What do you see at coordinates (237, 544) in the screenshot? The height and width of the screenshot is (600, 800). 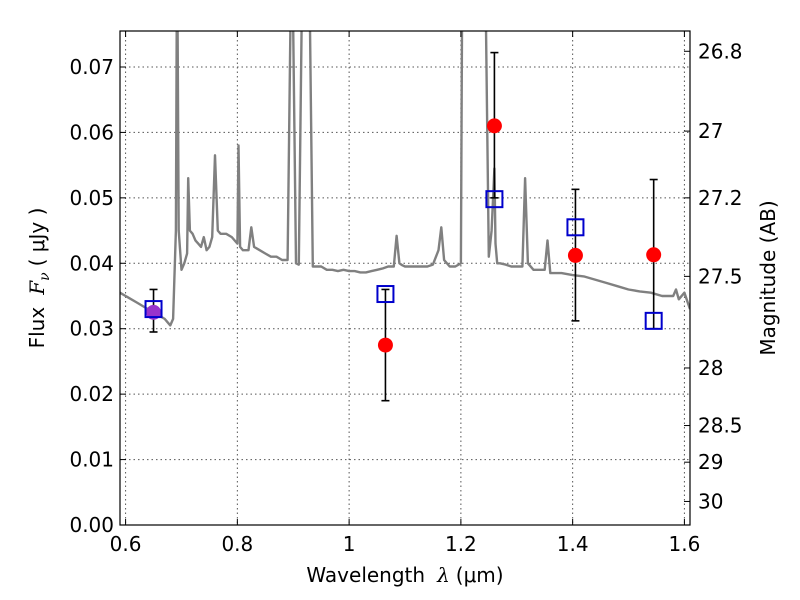 I see `x-tick-label: 0.8` at bounding box center [237, 544].